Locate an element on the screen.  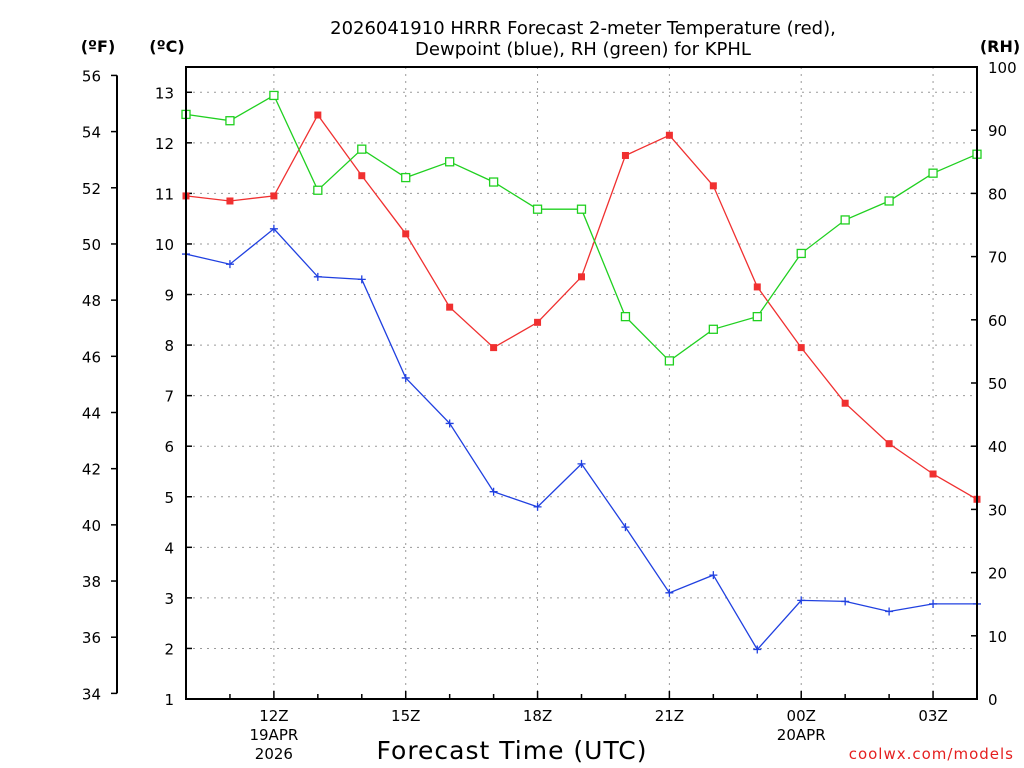
fahrenheit-tick-label: 34 is located at coordinates (91, 694).